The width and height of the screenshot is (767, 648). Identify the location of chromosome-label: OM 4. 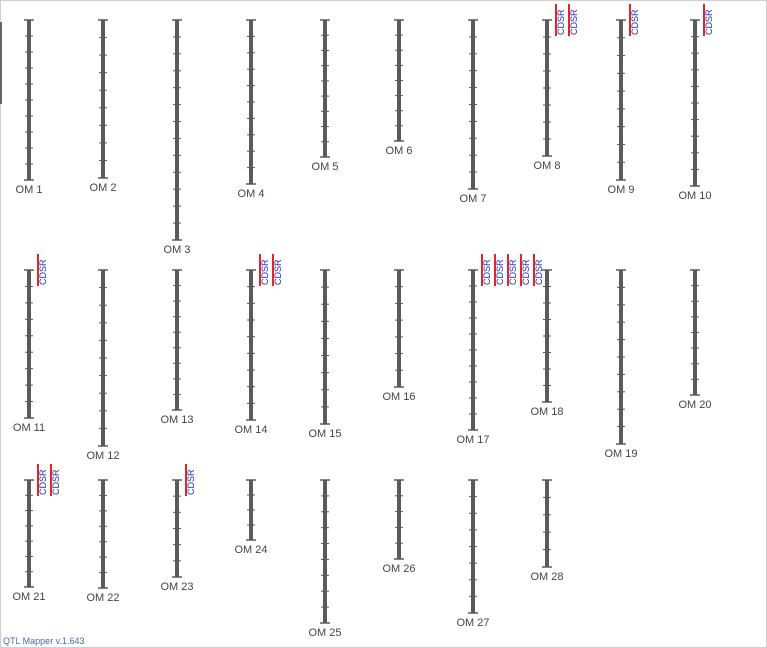
(251, 194).